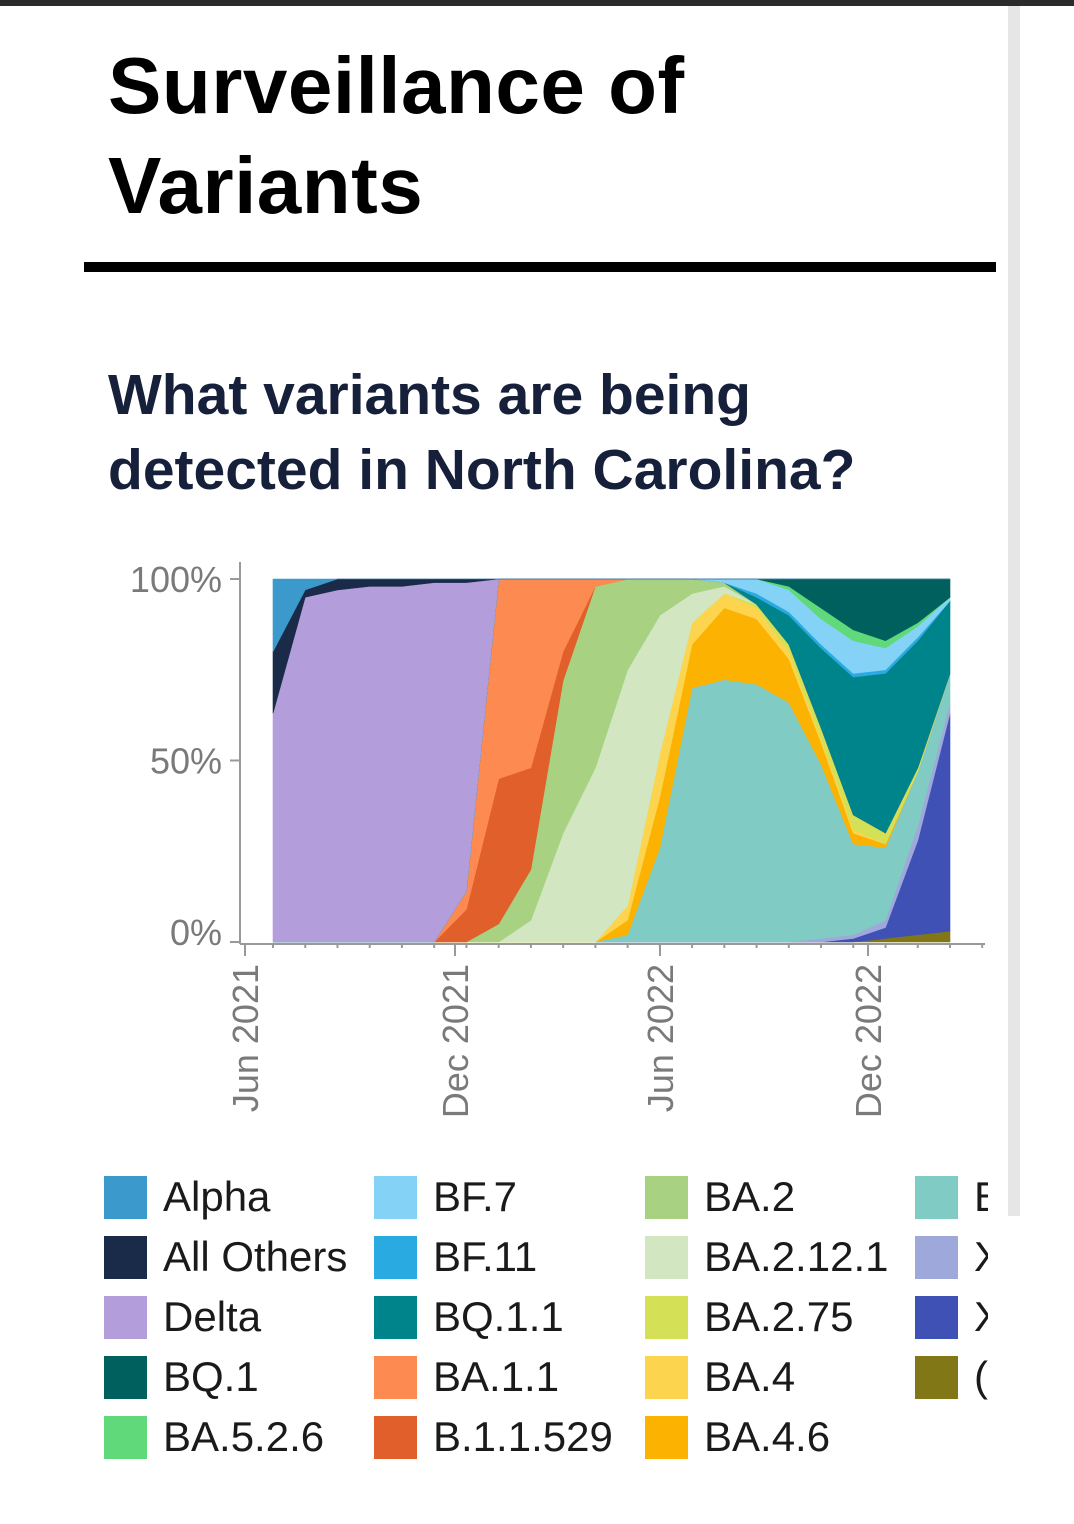  I want to click on legend-label: BA.5.2.6, so click(244, 1436).